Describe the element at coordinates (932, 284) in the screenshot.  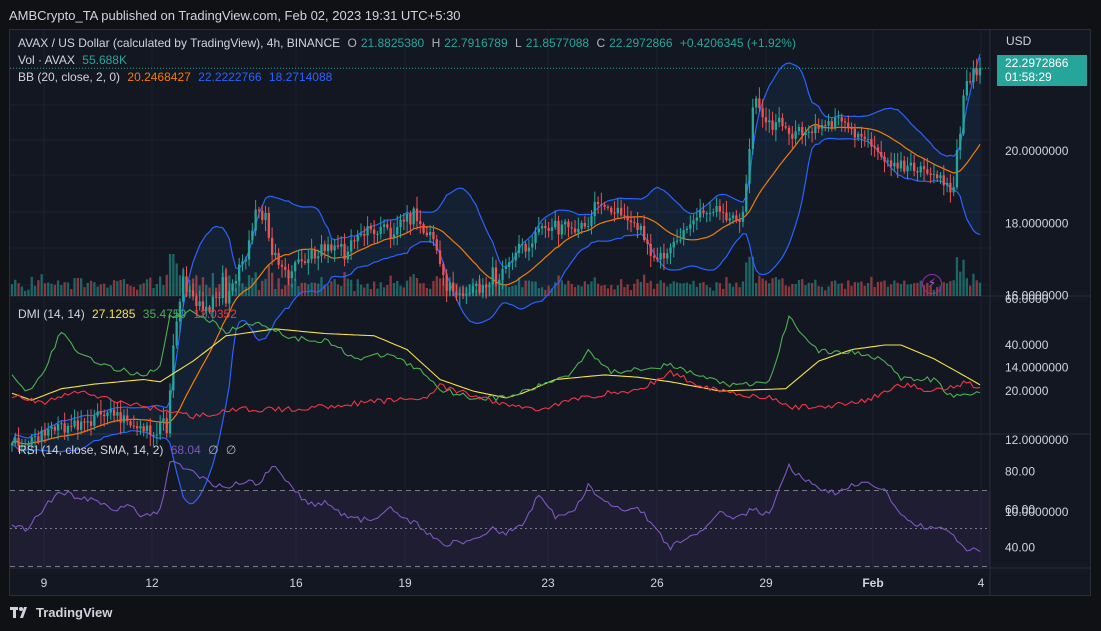
I see `lightning-icon: ⚡` at that location.